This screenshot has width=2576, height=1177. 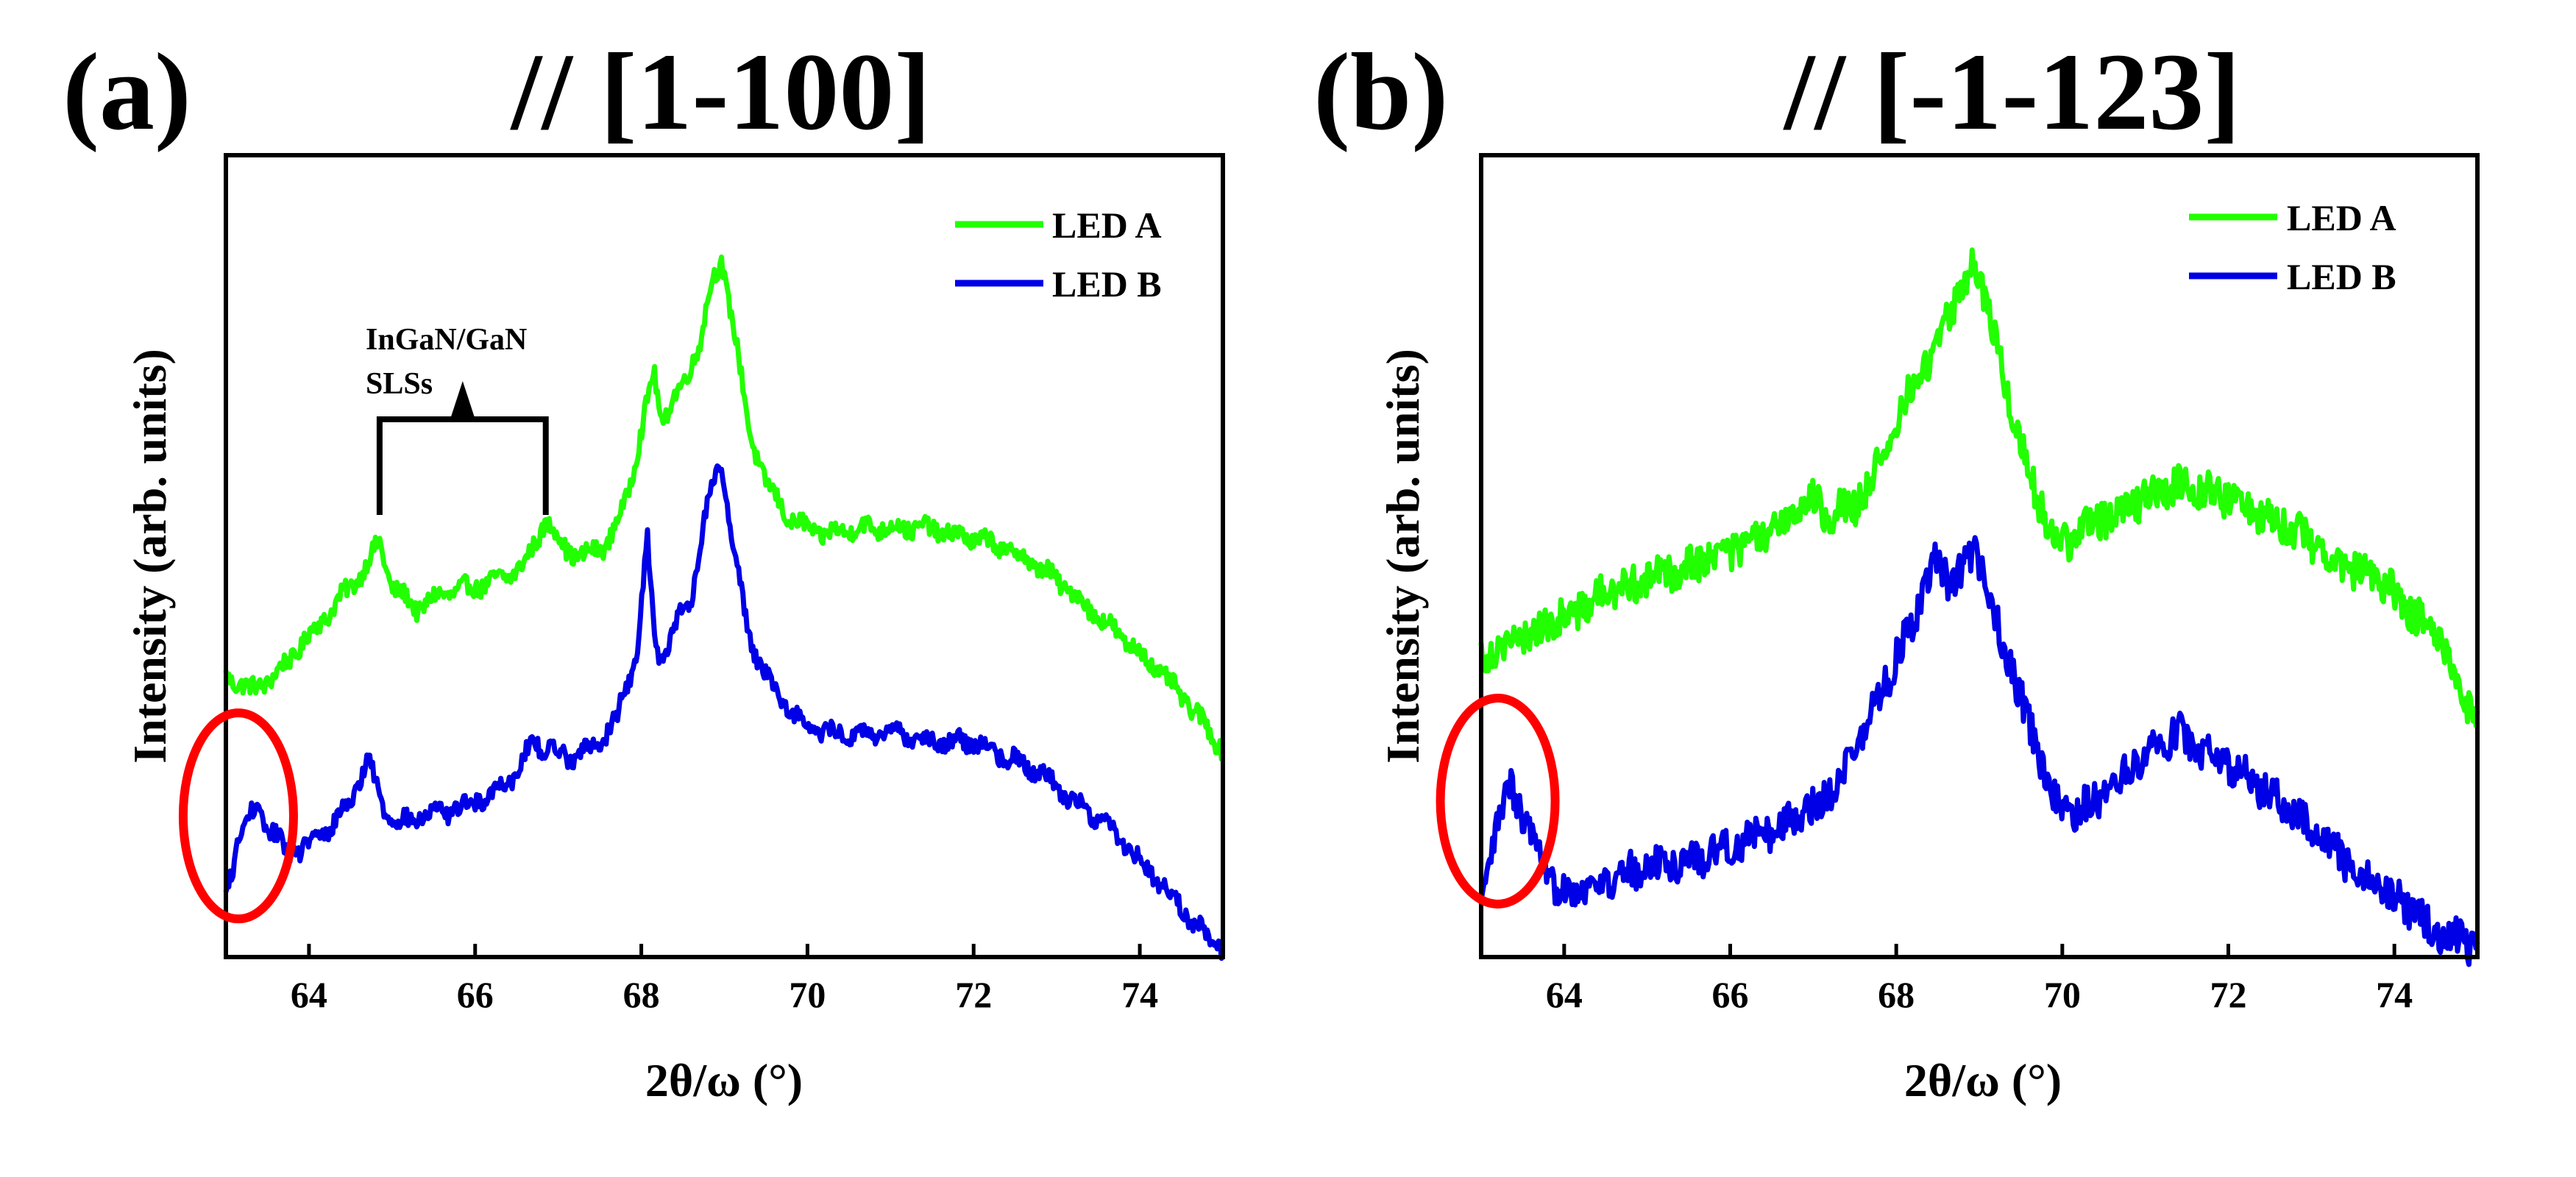 I want to click on panel-b-legend-label-led-b: LED B, so click(x=2341, y=276).